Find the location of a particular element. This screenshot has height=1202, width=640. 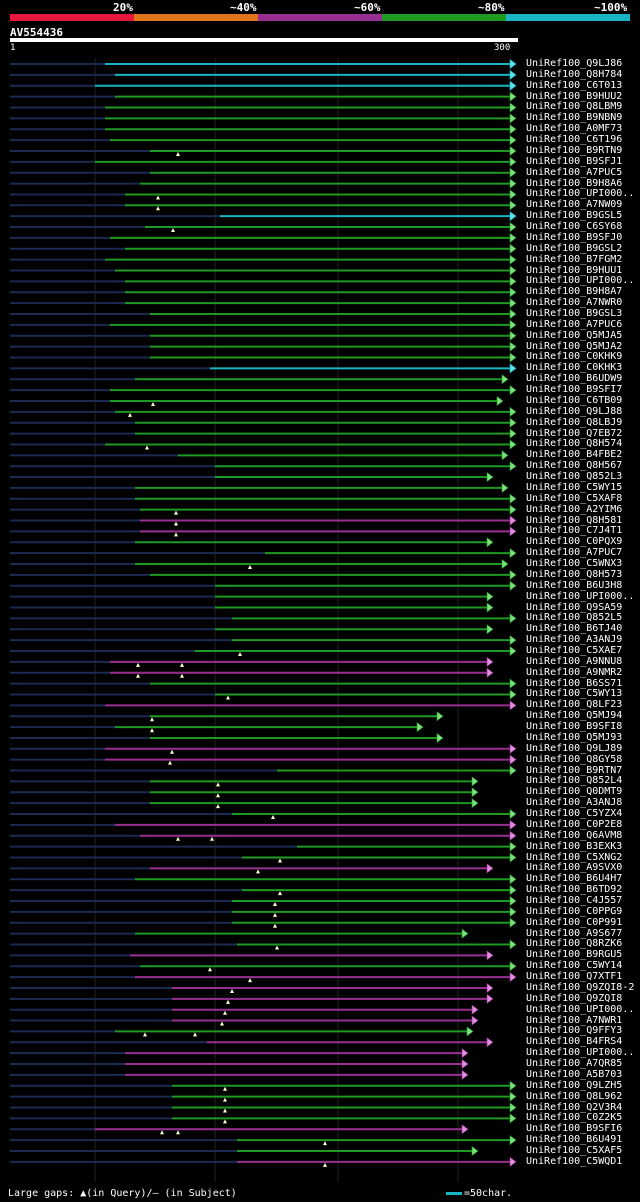

hit-label: UniRef100_B6U491 is located at coordinates (574, 1140).